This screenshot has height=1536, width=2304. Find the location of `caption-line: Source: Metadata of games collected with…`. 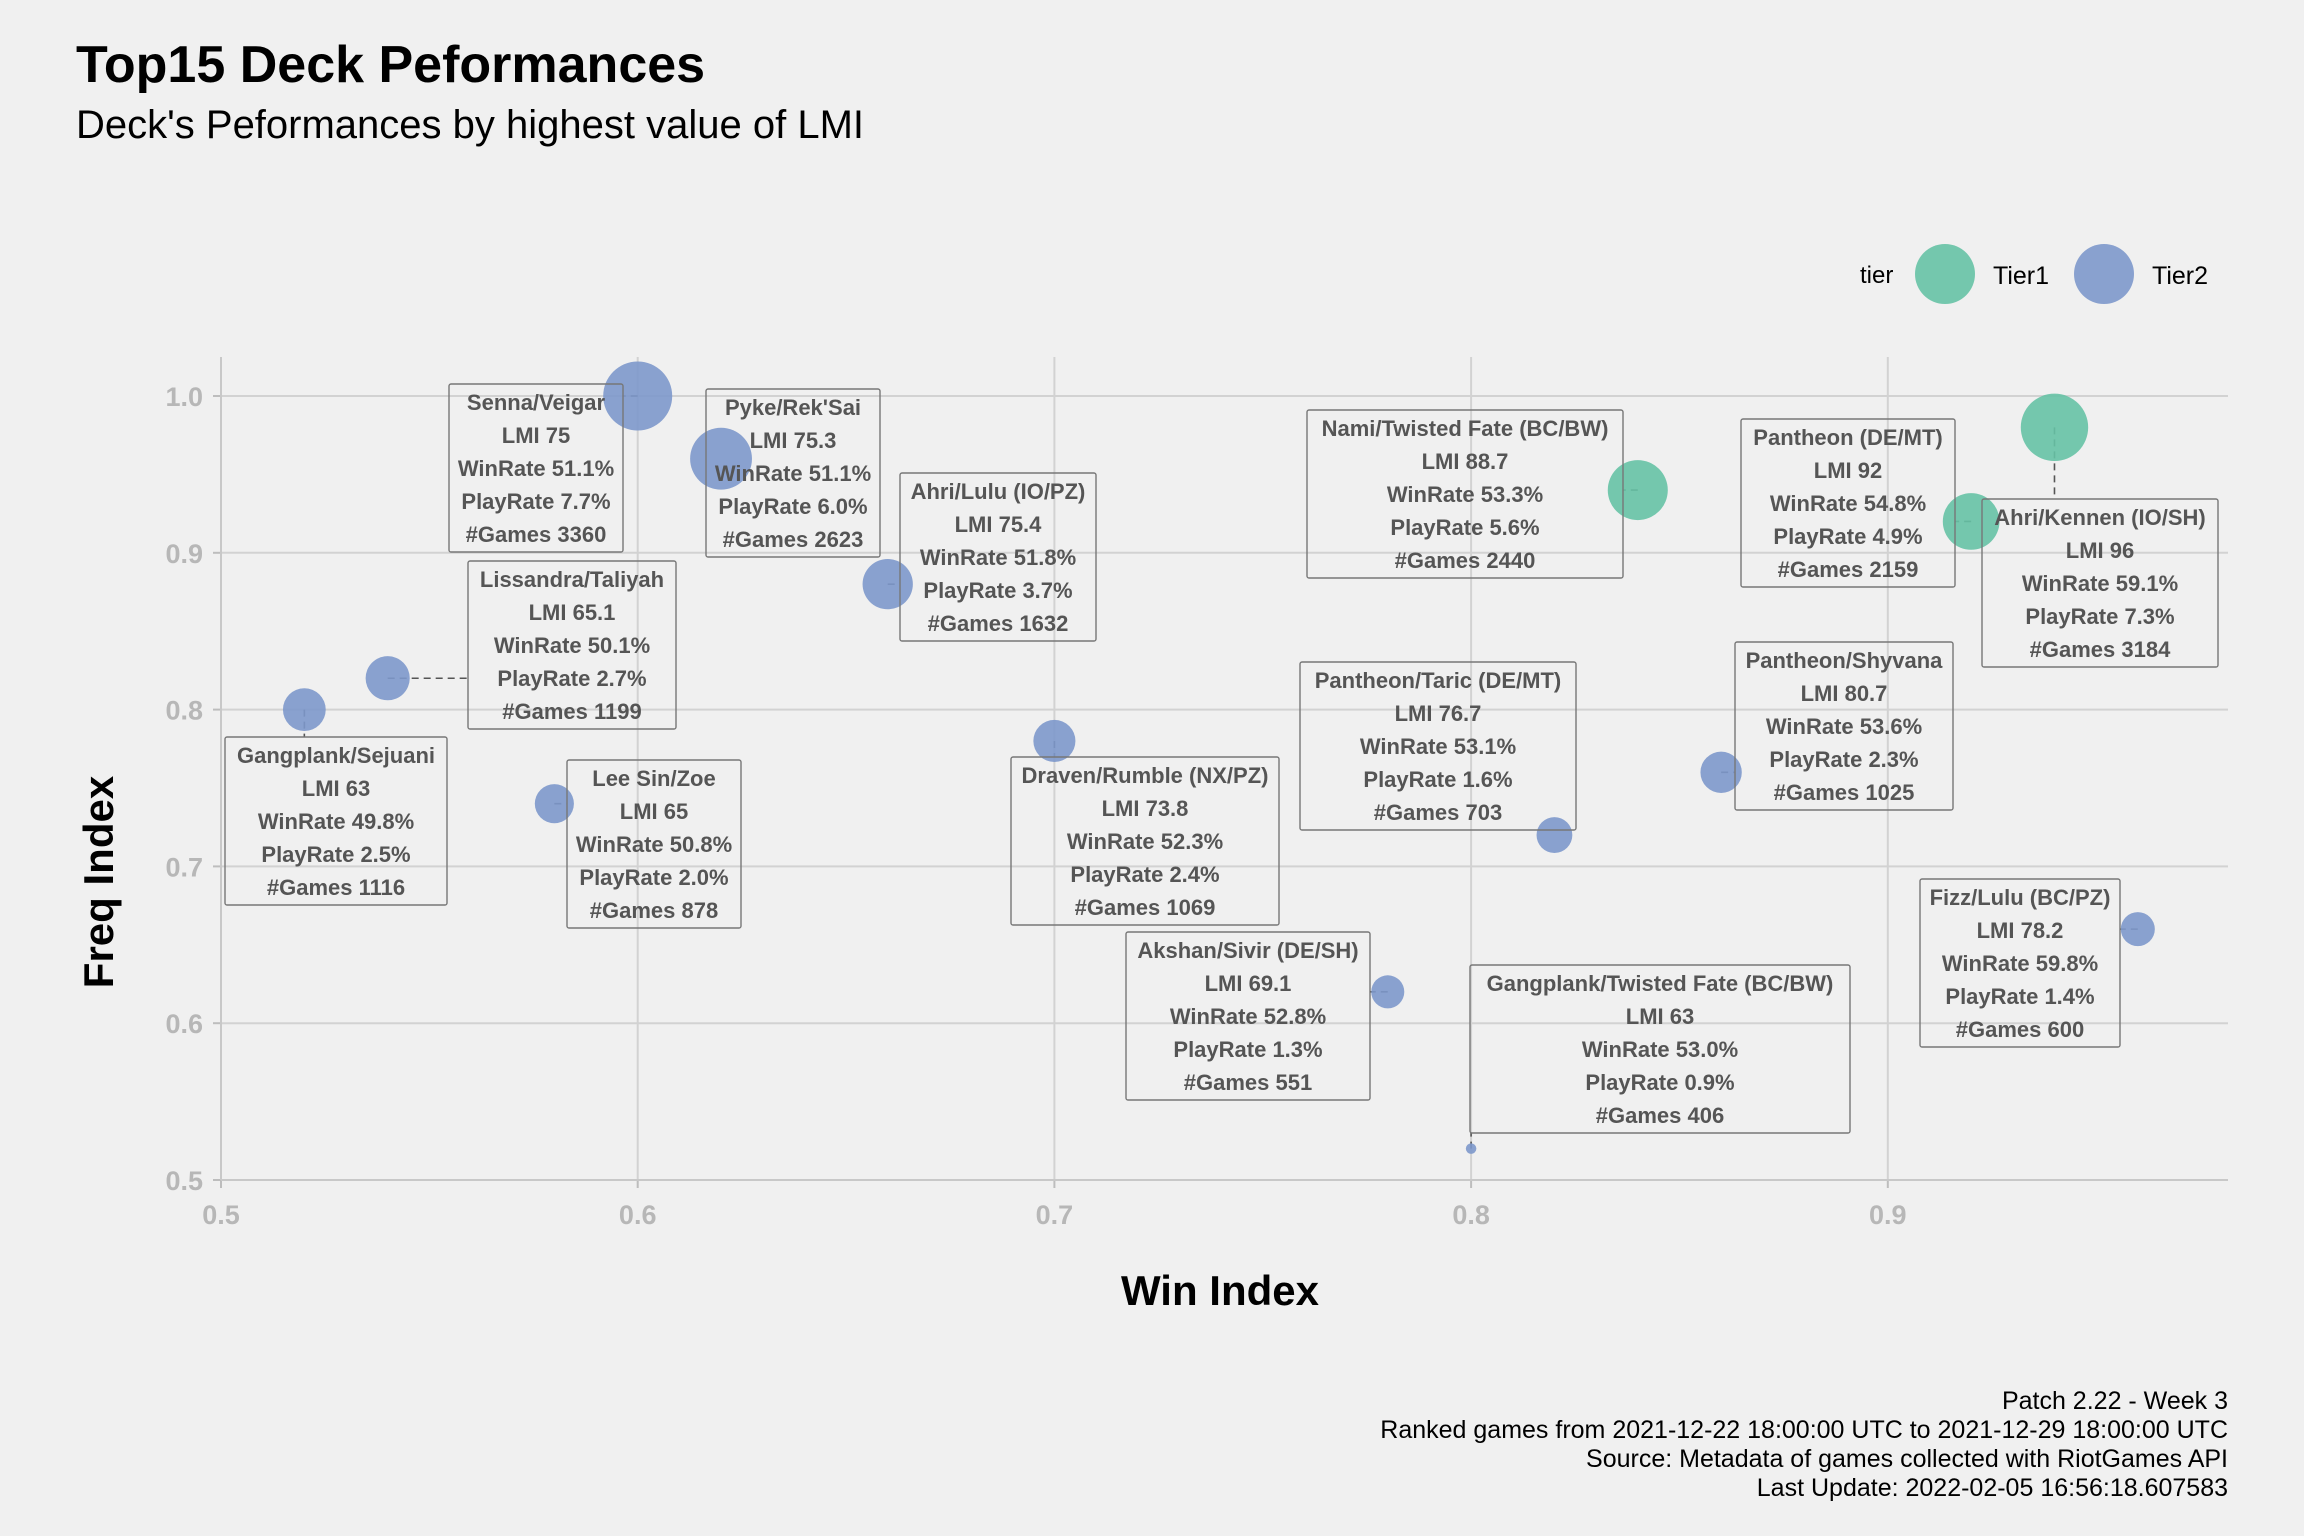

caption-line: Source: Metadata of games collected with… is located at coordinates (1907, 1459).